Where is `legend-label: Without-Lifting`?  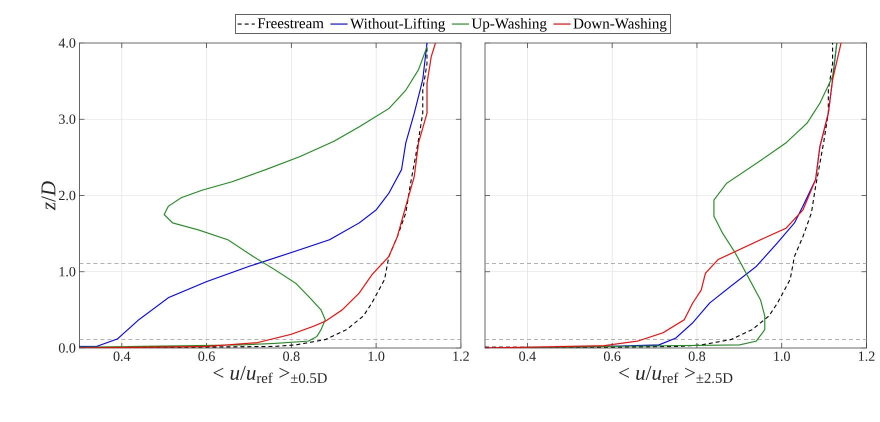
legend-label: Without-Lifting is located at coordinates (398, 25).